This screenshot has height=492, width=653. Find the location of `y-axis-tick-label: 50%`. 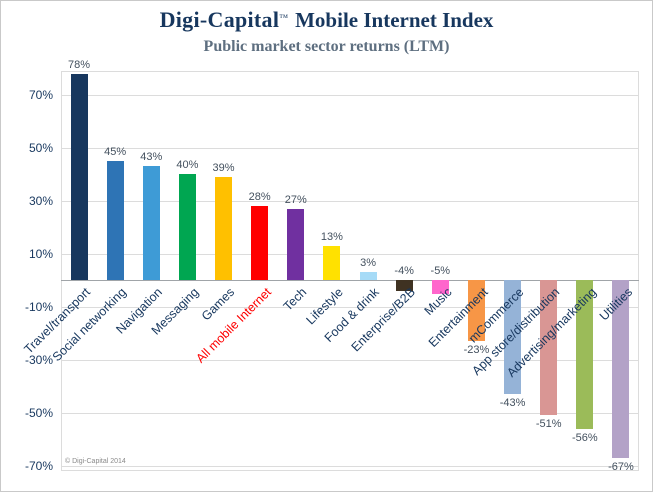

y-axis-tick-label: 50% is located at coordinates (40, 147).